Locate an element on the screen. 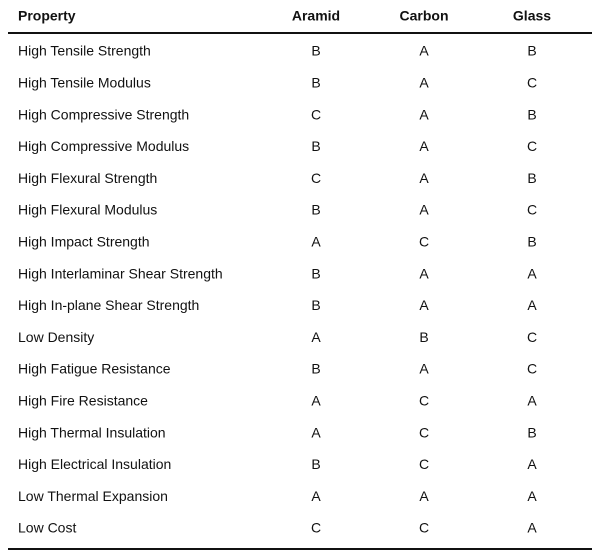  property-name: High Impact Strength is located at coordinates (84, 242).